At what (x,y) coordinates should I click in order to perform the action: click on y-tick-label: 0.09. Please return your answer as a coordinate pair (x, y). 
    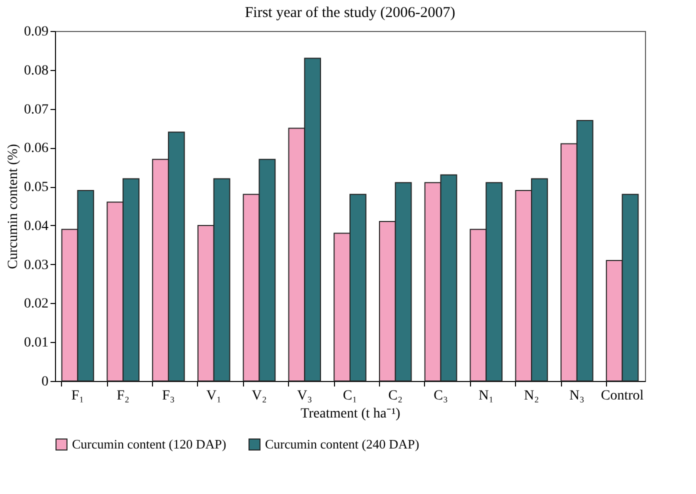
    Looking at the image, I should click on (36, 32).